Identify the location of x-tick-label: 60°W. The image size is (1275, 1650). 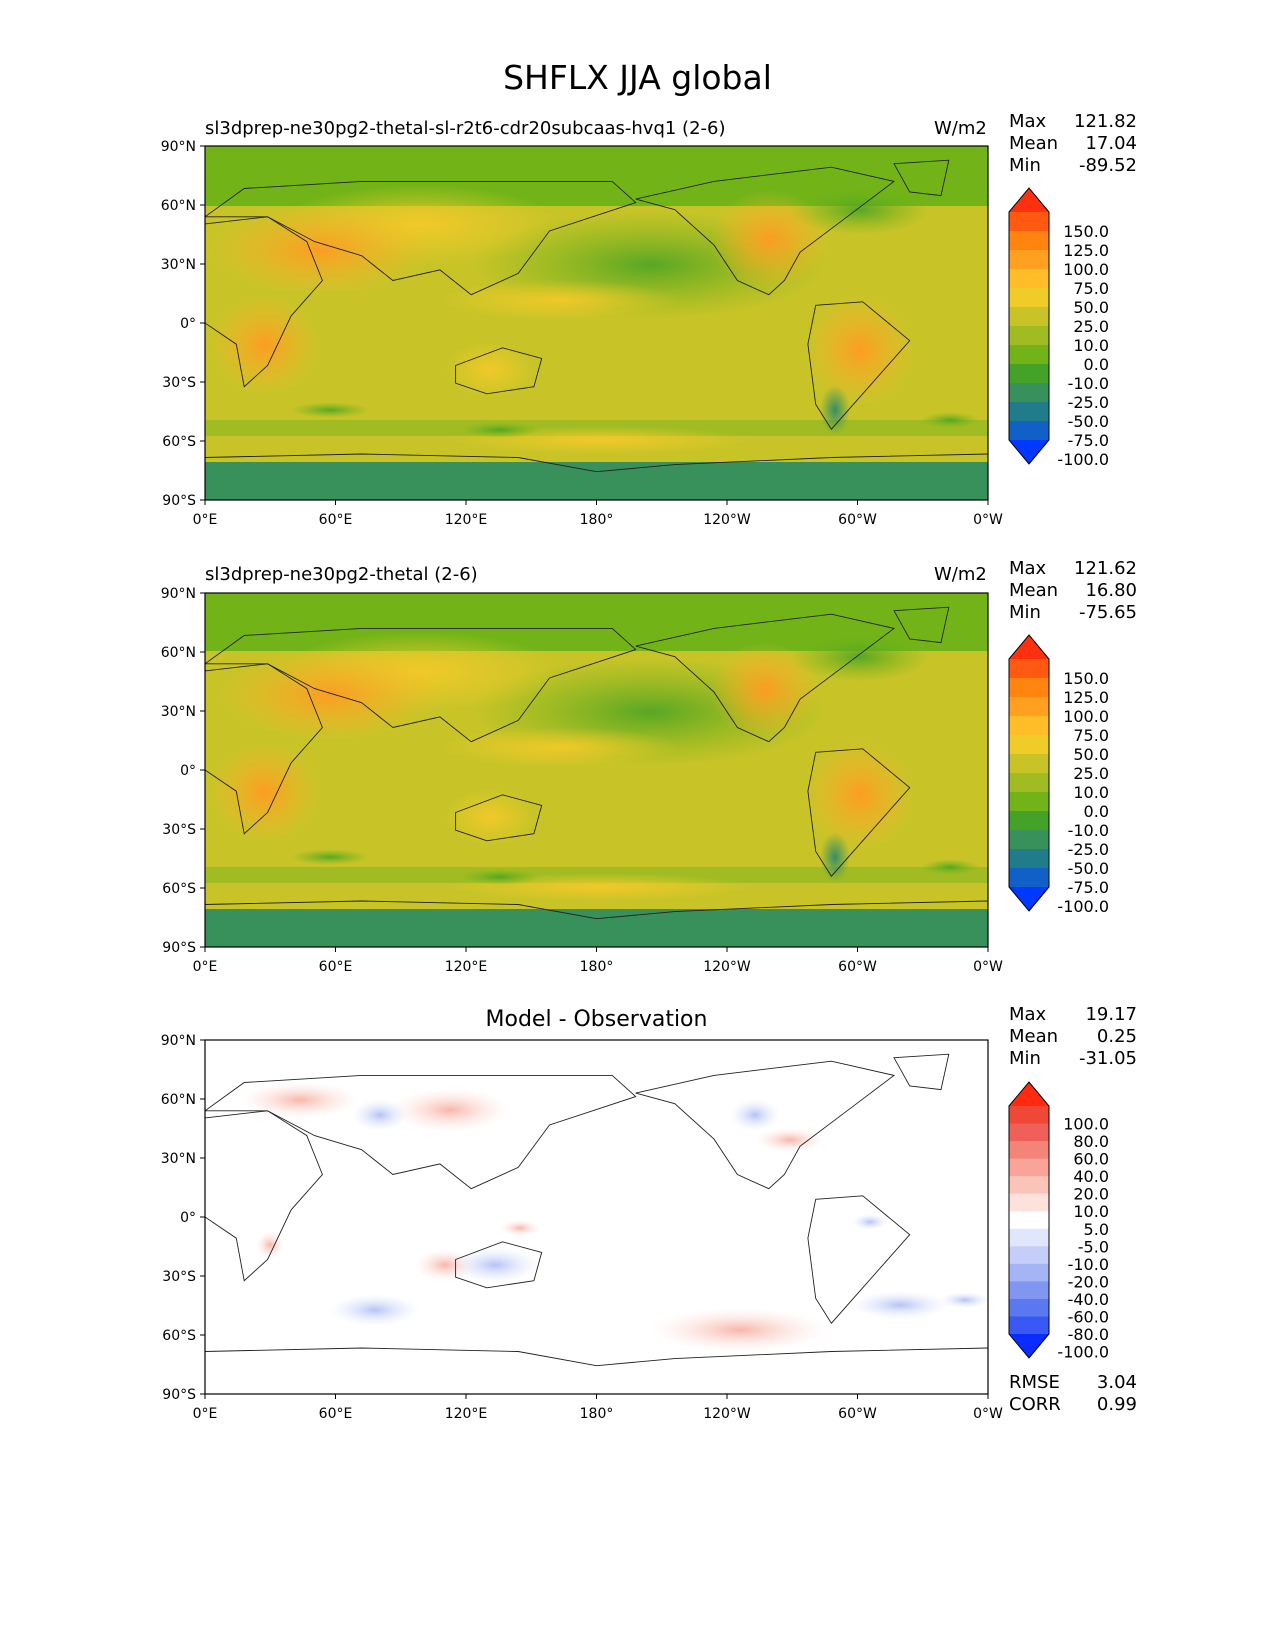
(857, 520).